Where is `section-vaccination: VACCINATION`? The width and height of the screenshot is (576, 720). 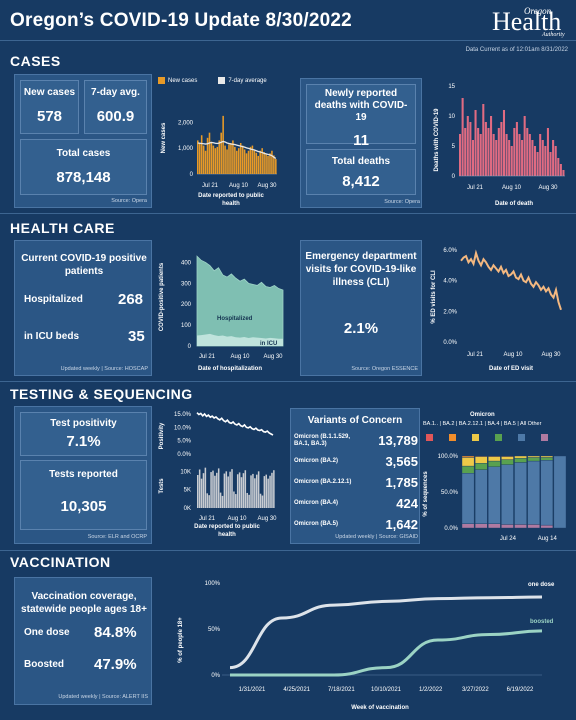
section-vaccination: VACCINATION is located at coordinates (60, 562).